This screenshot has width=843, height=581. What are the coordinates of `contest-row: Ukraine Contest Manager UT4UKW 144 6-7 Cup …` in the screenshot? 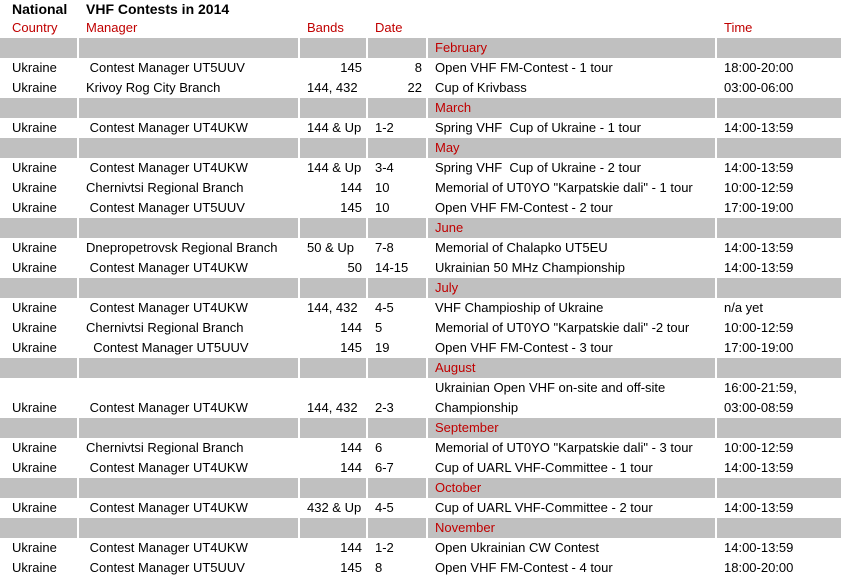 It's located at (420, 468).